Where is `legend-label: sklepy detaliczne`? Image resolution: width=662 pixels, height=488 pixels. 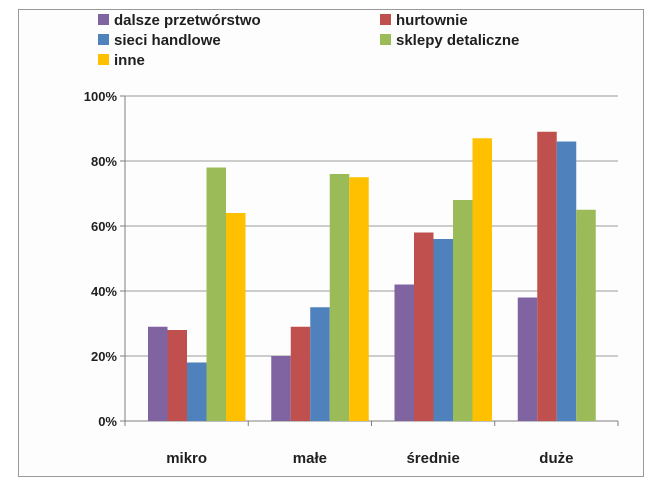 legend-label: sklepy detaliczne is located at coordinates (457, 40).